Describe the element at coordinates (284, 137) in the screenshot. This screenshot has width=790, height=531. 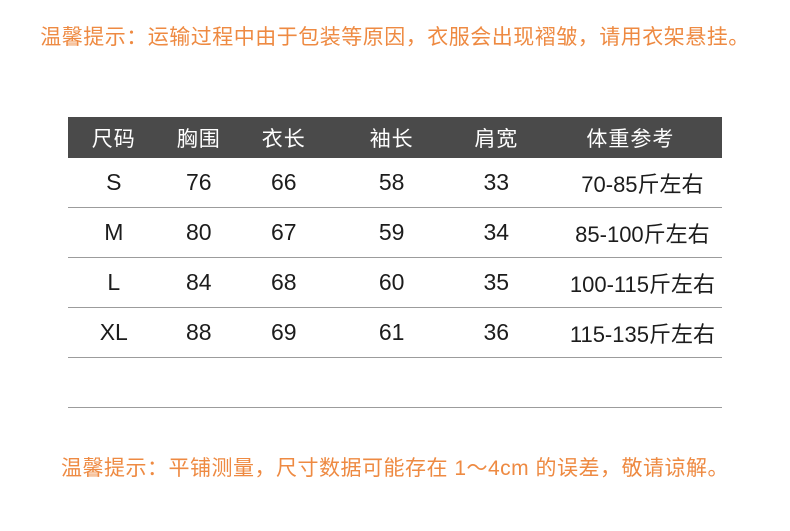
I see `col-header-length: 衣长` at that location.